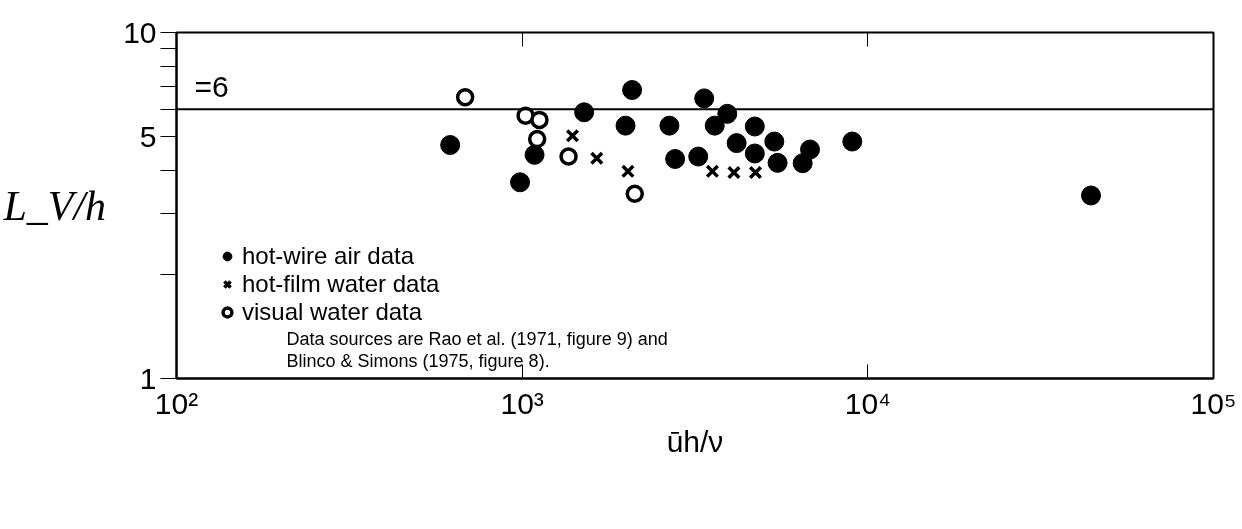 The height and width of the screenshot is (529, 1242). Describe the element at coordinates (176, 403) in the screenshot. I see `x-tick-label: 10²` at that location.